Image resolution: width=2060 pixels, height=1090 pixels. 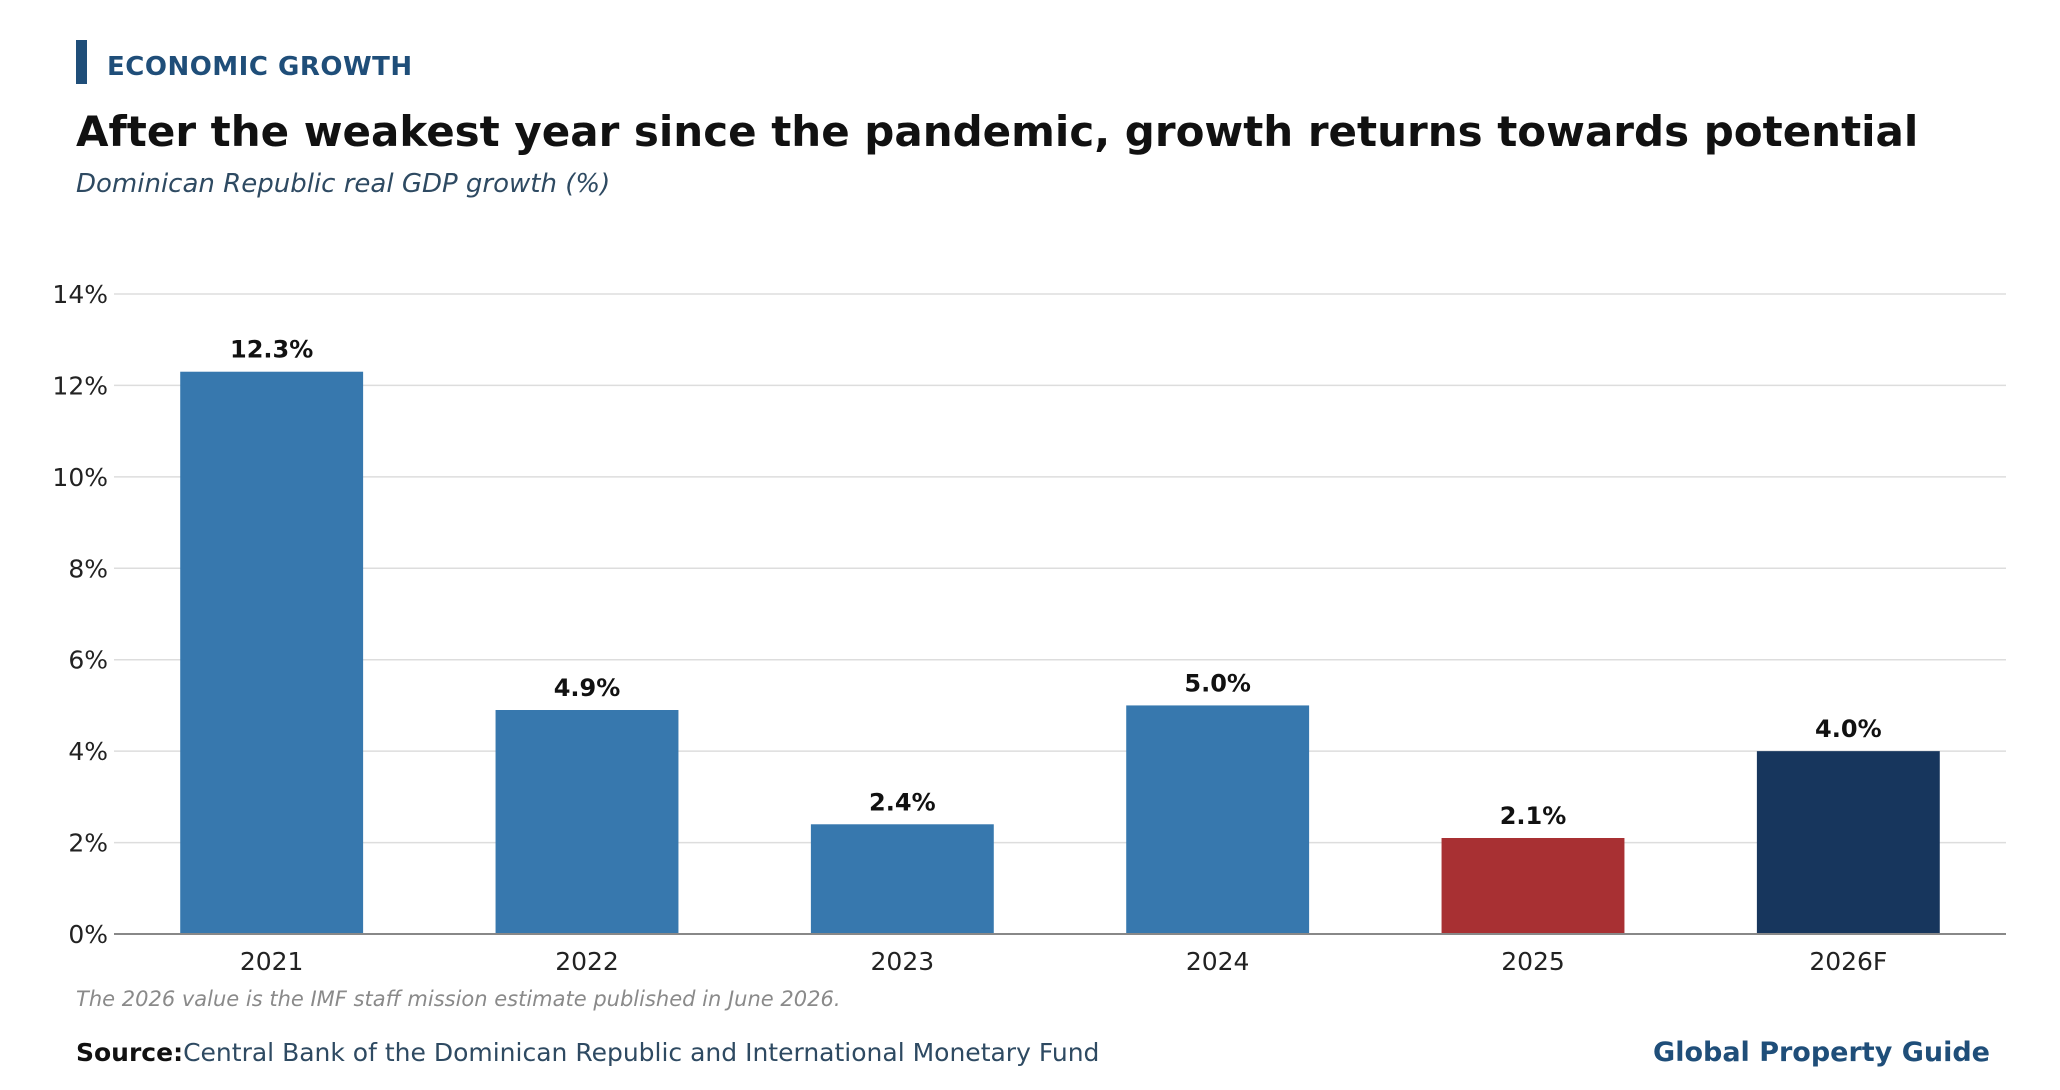 I want to click on bar-data-label: 2.1%, so click(x=1533, y=816).